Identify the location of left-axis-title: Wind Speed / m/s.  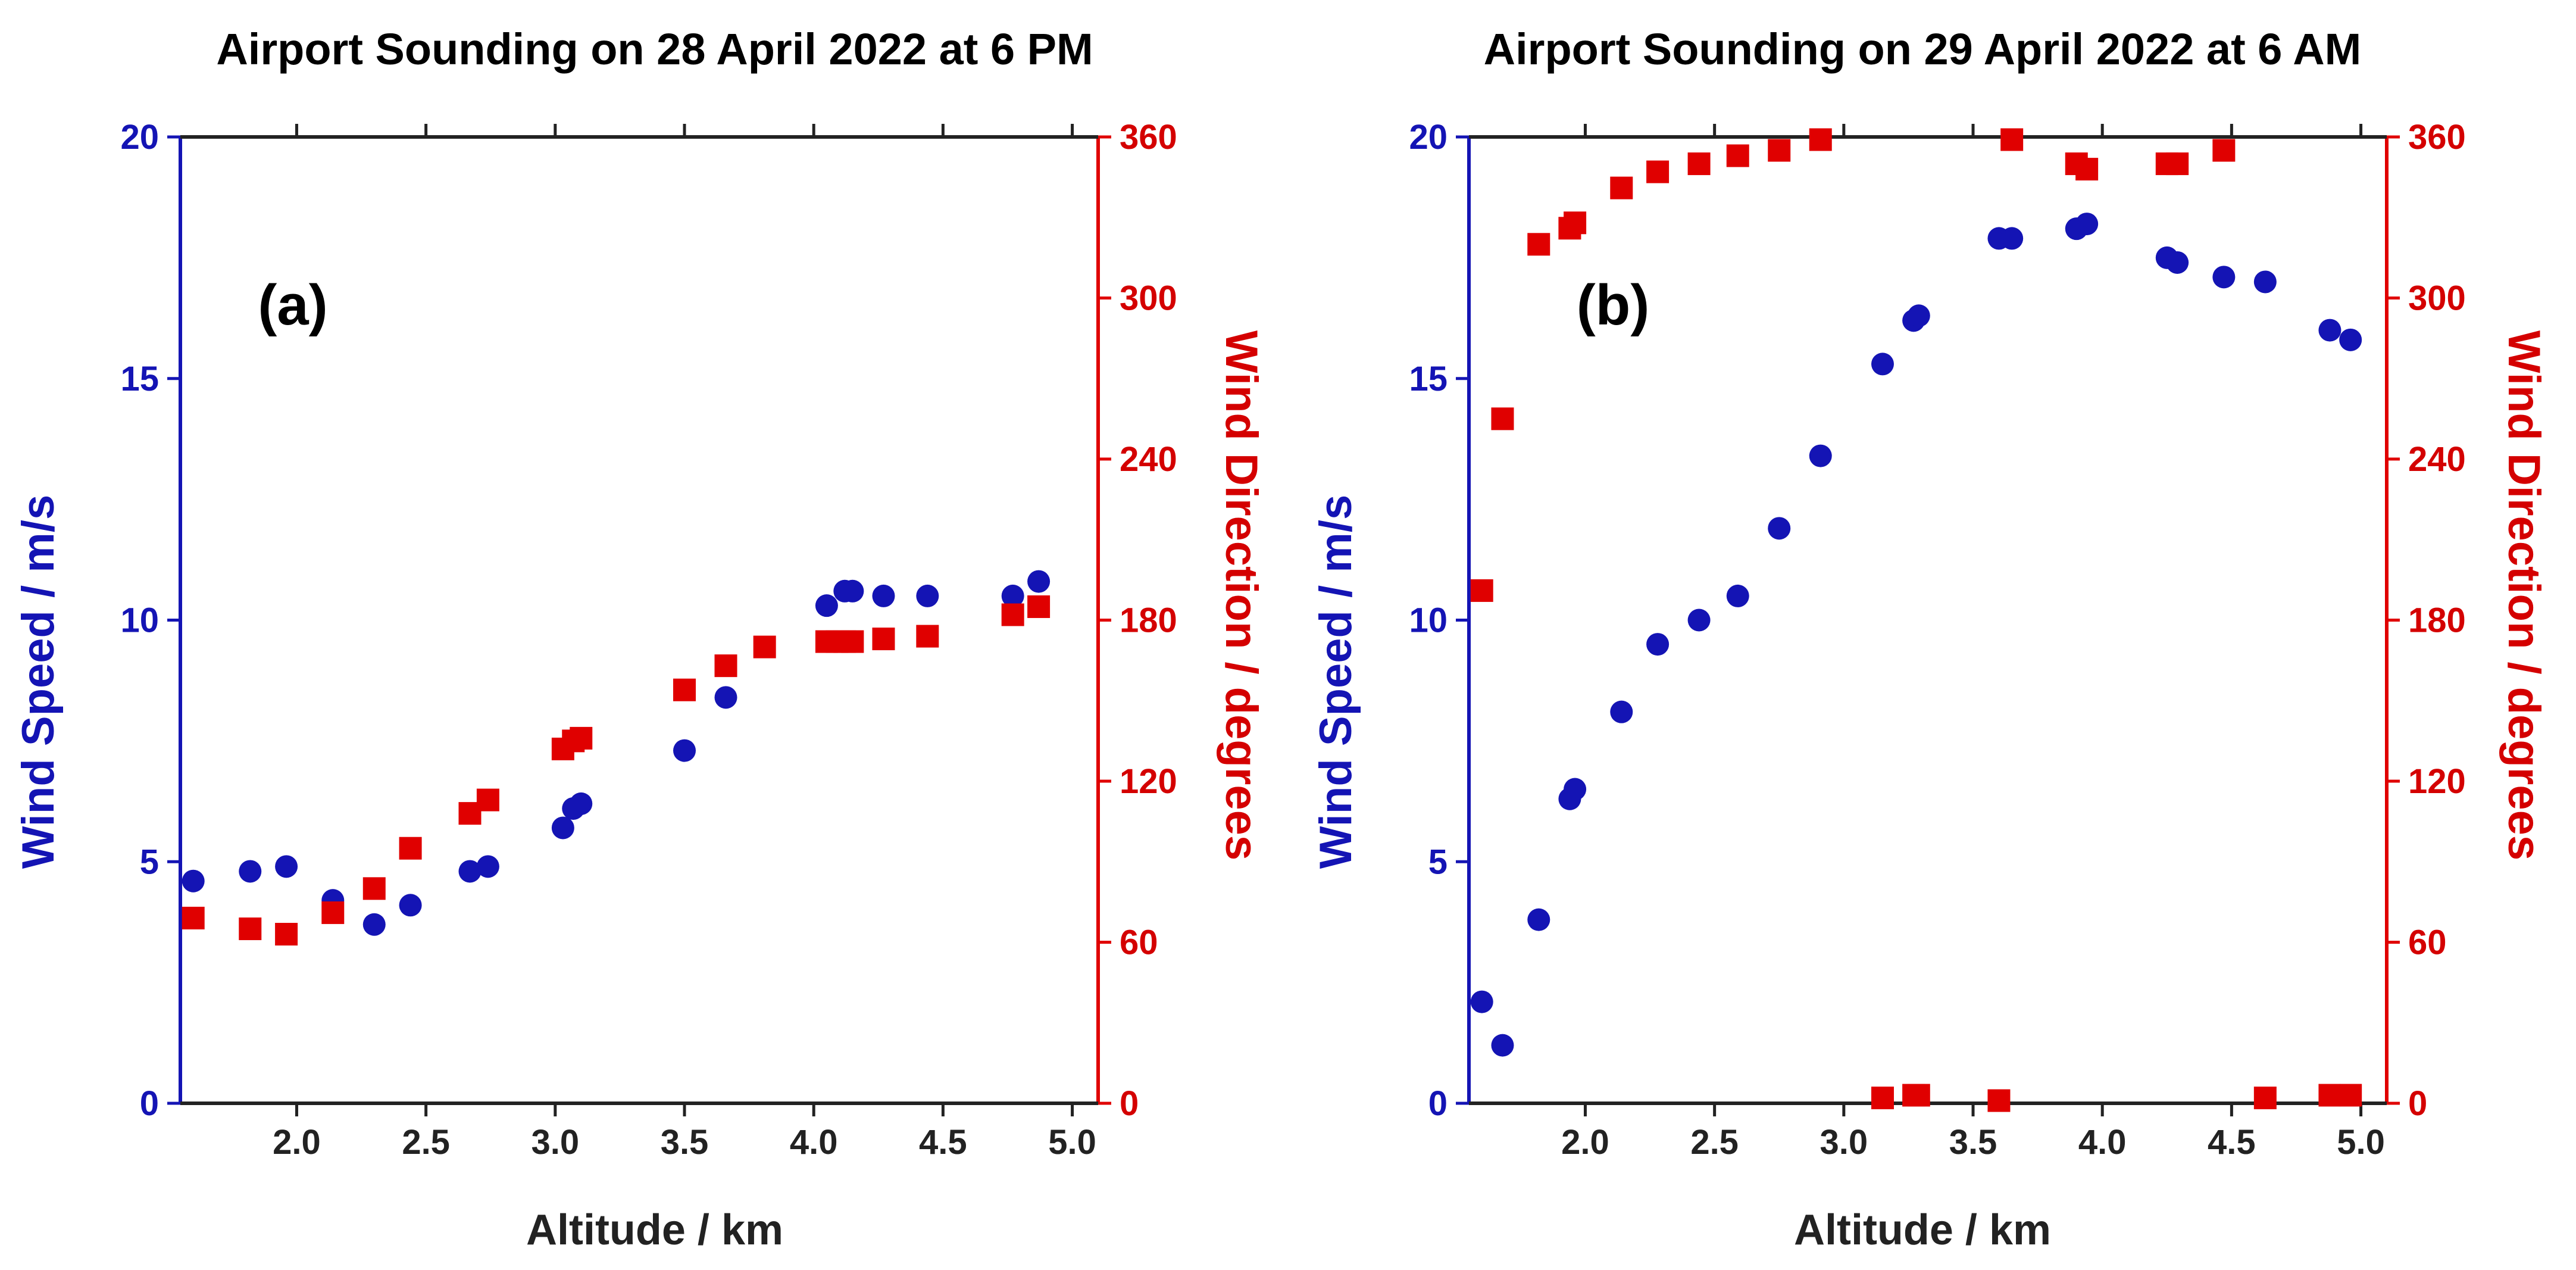
(1336, 682).